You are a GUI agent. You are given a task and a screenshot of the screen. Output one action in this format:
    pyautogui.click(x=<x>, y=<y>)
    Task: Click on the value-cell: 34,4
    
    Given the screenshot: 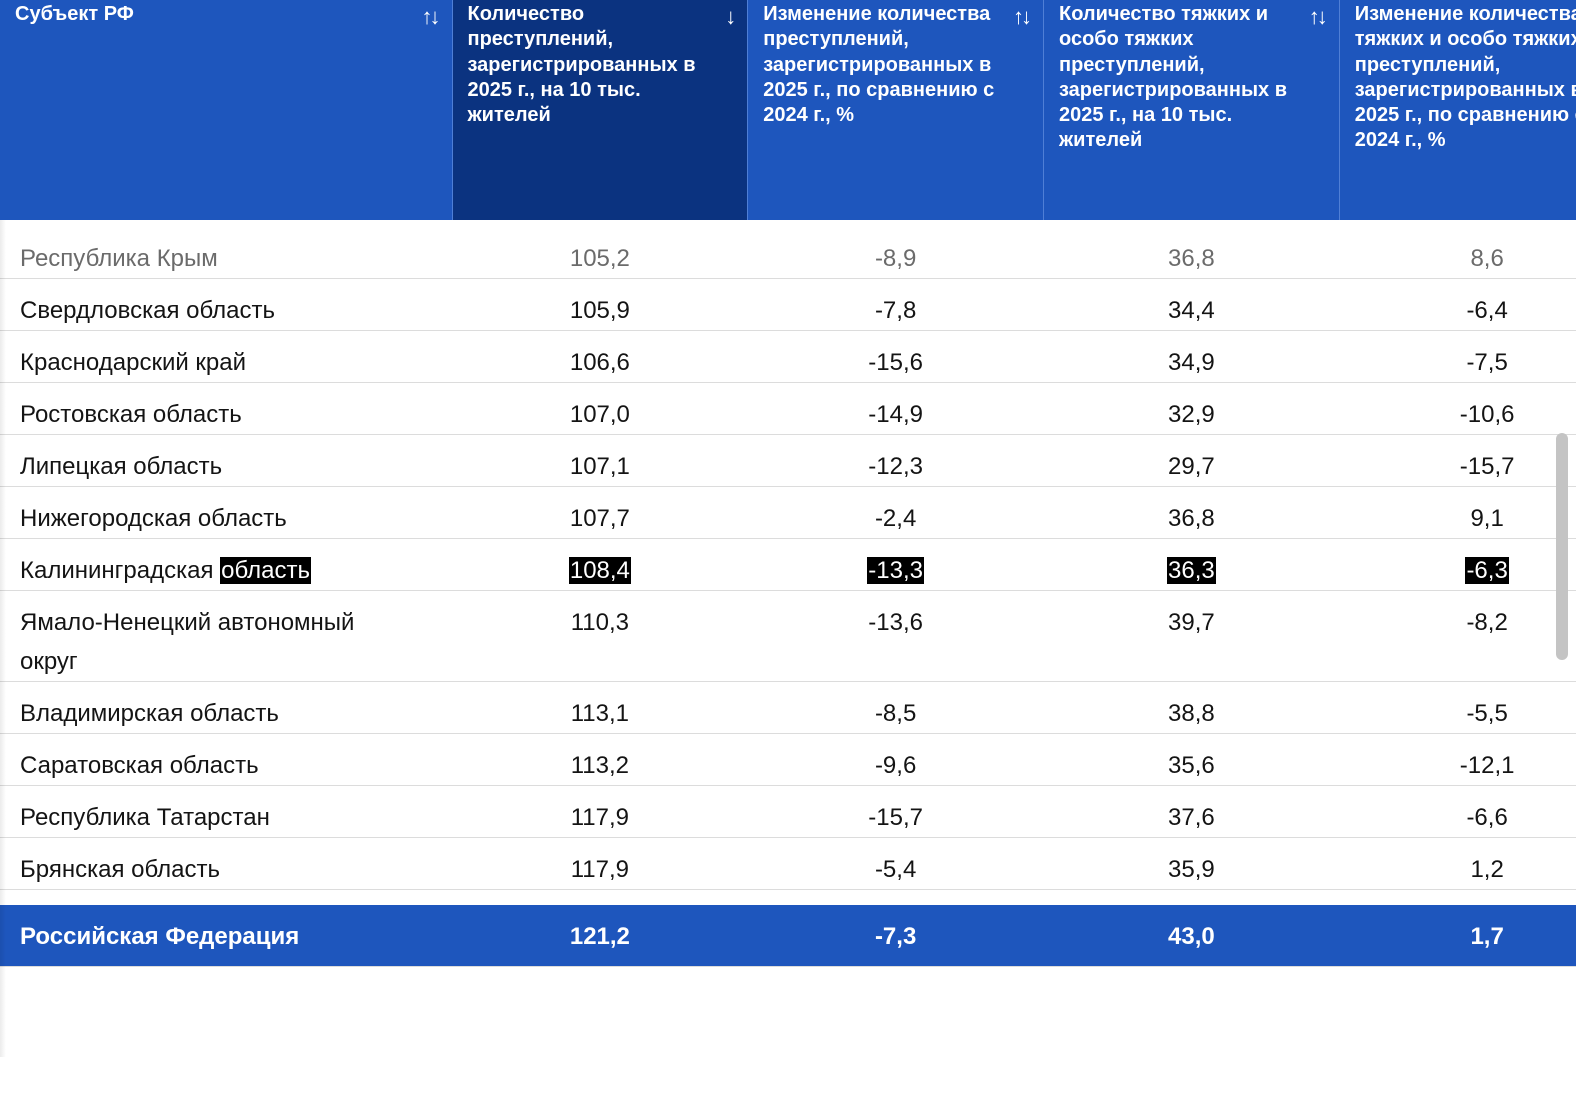 What is the action you would take?
    pyautogui.click(x=1191, y=304)
    